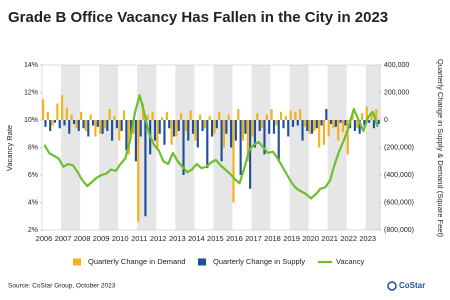 The image size is (450, 300). I want to click on y2-tick-label: 0, so click(386, 120).